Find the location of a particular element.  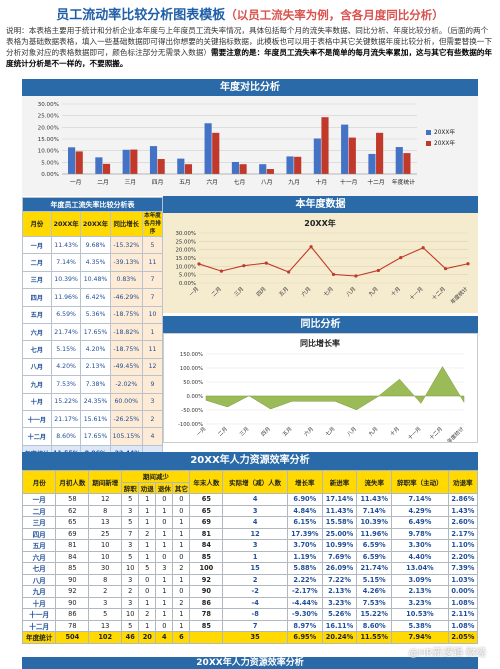

table-cell: 11.43% is located at coordinates (66, 245).